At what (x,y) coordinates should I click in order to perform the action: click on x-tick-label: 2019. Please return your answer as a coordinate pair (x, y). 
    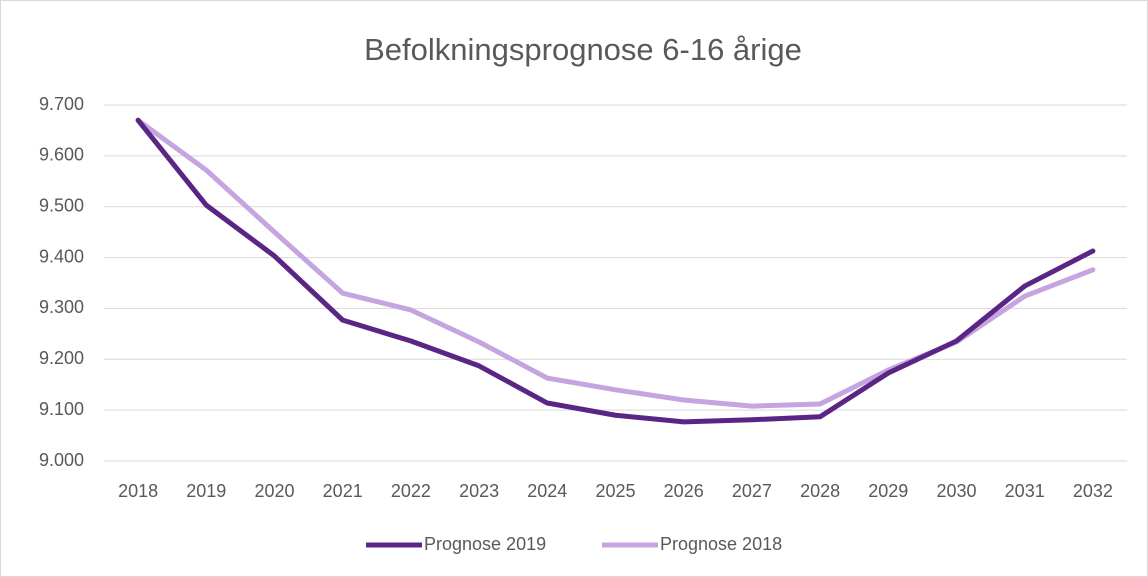
    Looking at the image, I should click on (206, 491).